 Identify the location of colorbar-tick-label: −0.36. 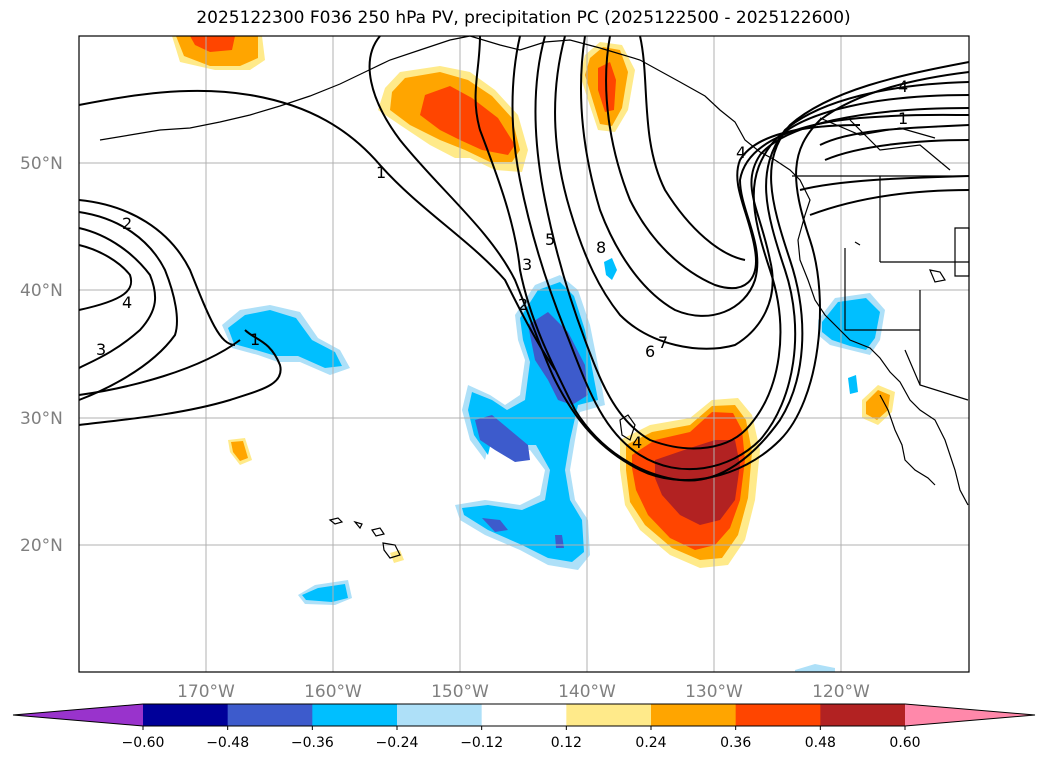
(312, 743).